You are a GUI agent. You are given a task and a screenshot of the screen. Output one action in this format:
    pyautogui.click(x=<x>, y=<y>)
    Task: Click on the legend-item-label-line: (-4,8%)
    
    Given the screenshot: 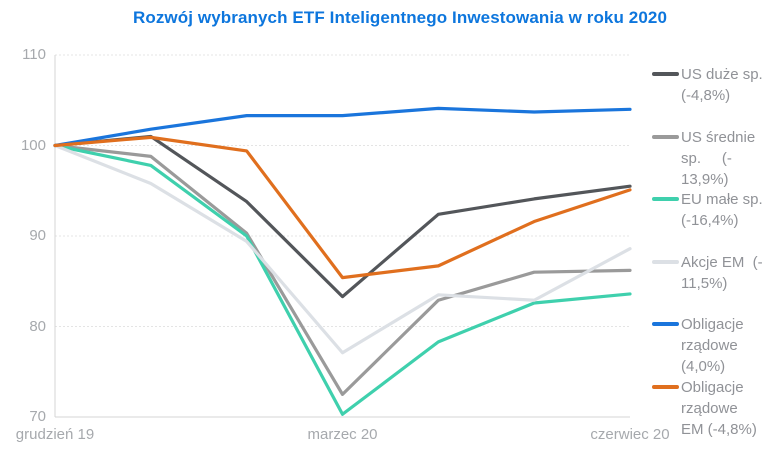 What is the action you would take?
    pyautogui.click(x=706, y=95)
    